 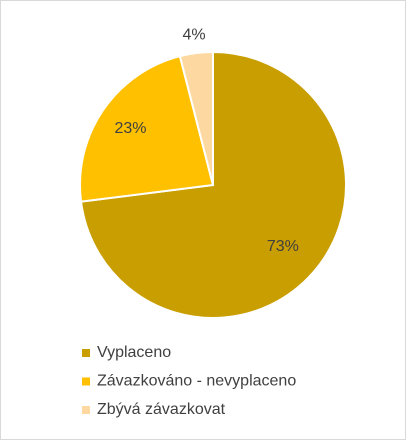 What do you see at coordinates (196, 381) in the screenshot?
I see `legend-label: Závazkováno - nevyplaceno` at bounding box center [196, 381].